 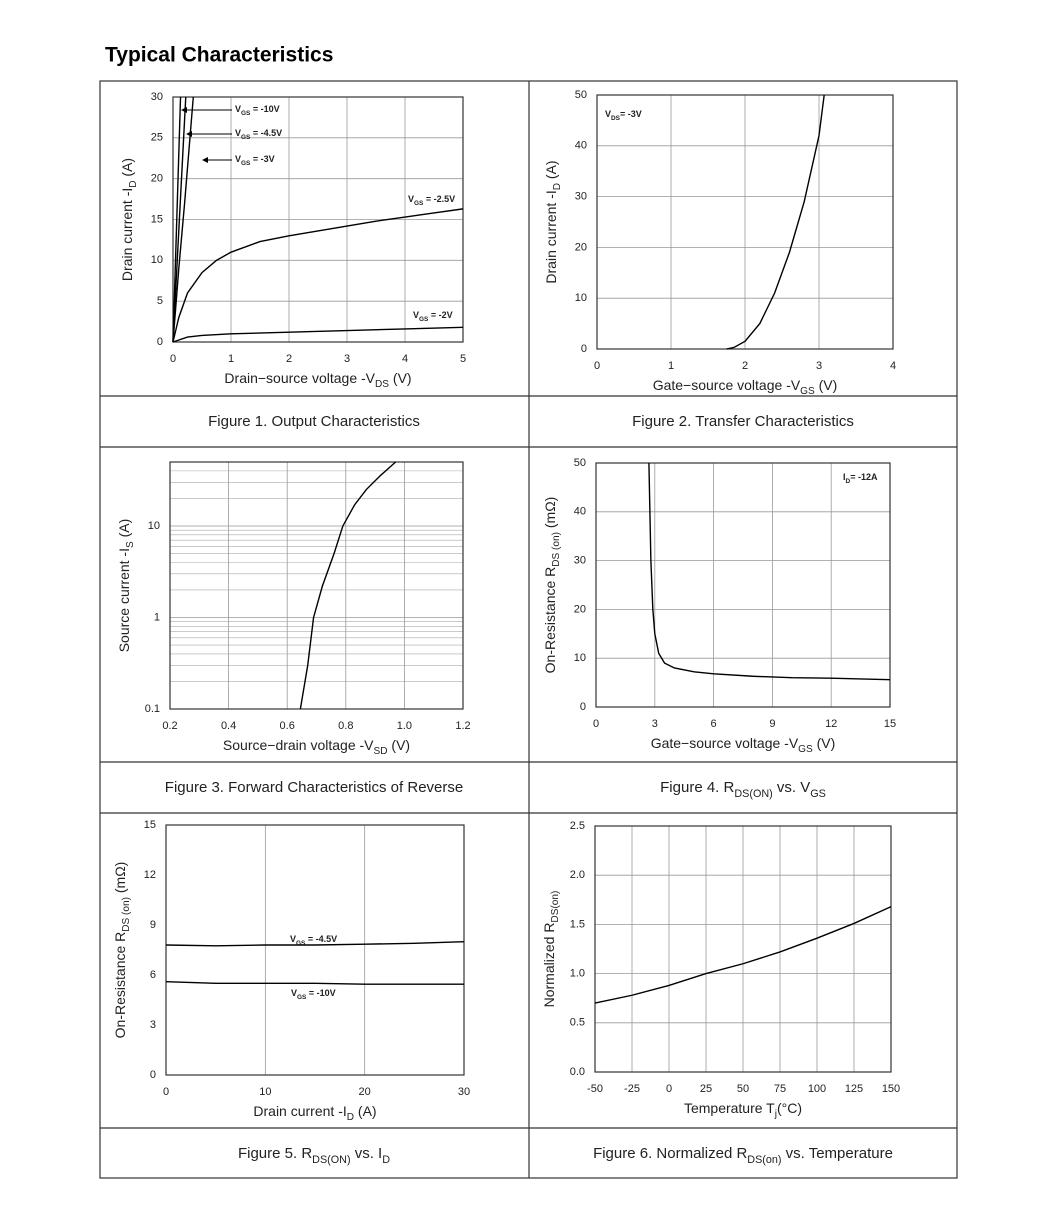 I want to click on y-axis-label-part: S, so click(x=130, y=544).